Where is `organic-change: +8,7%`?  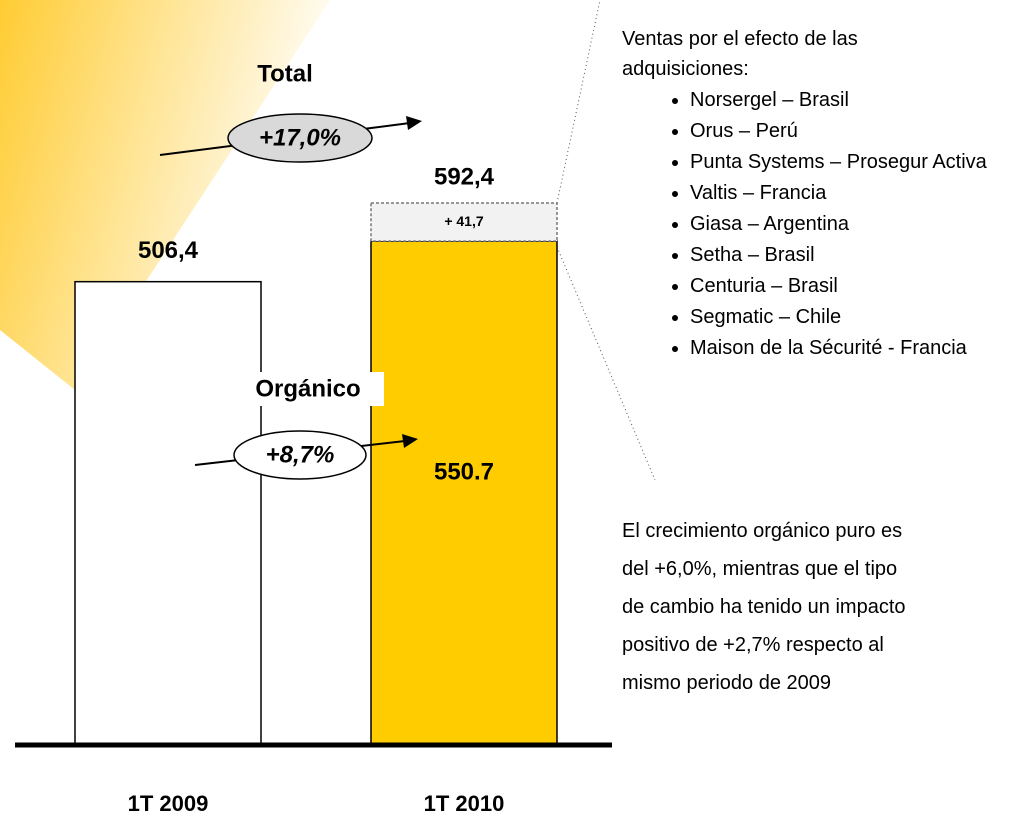 organic-change: +8,7% is located at coordinates (300, 454).